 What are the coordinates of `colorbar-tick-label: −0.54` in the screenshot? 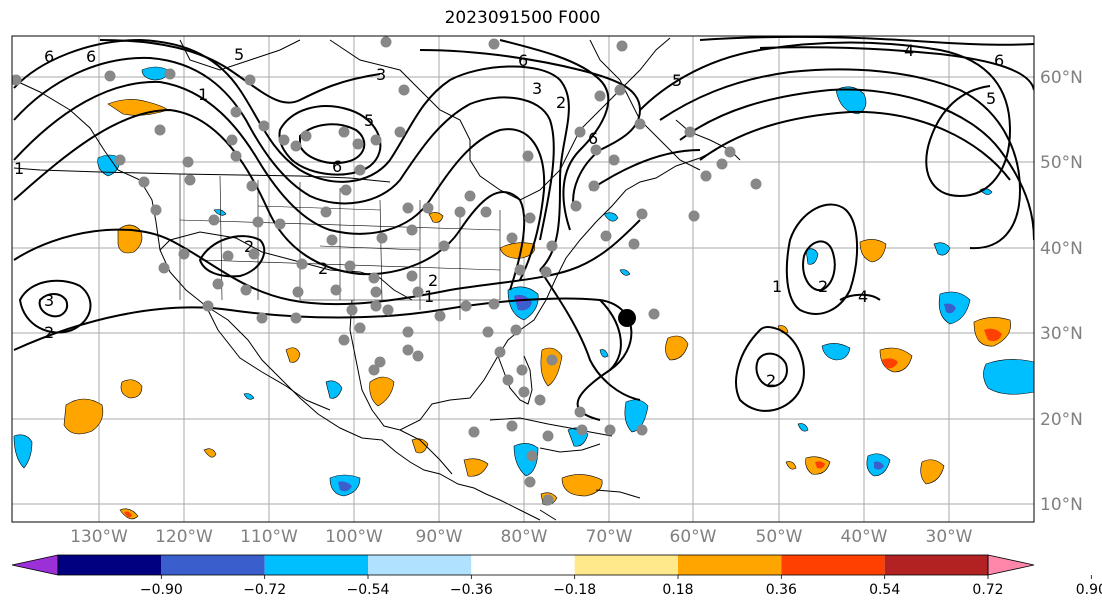 It's located at (368, 590).